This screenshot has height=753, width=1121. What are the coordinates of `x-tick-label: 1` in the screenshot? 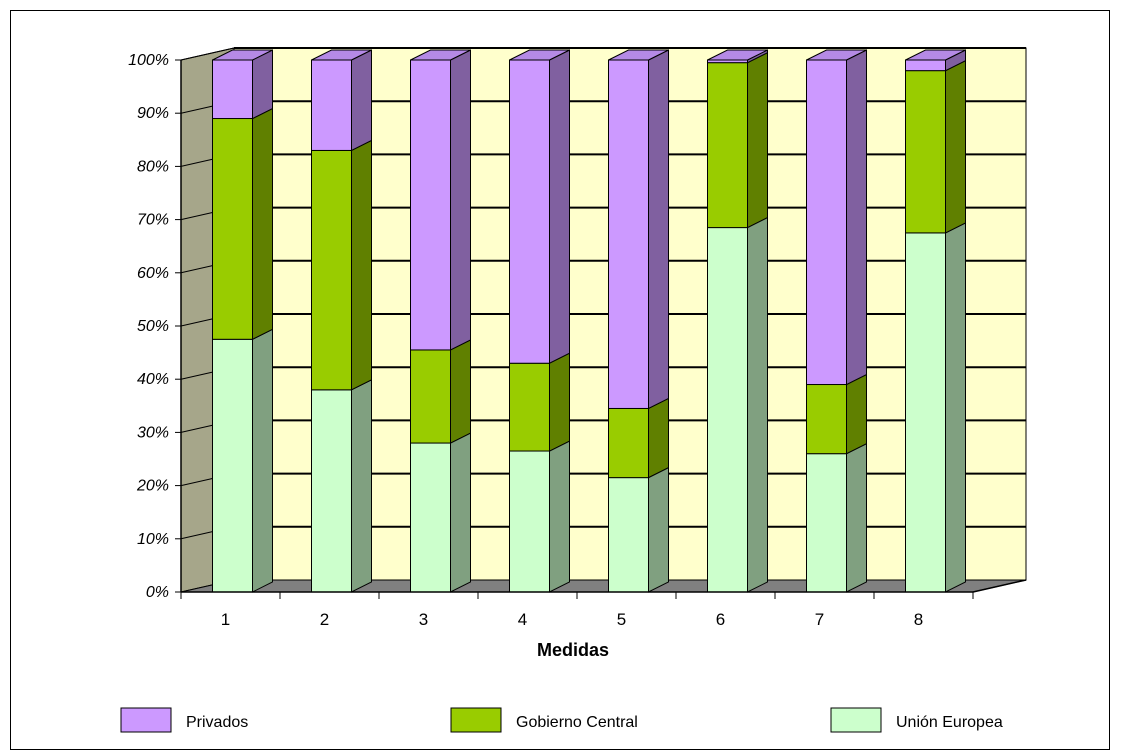 It's located at (225, 619).